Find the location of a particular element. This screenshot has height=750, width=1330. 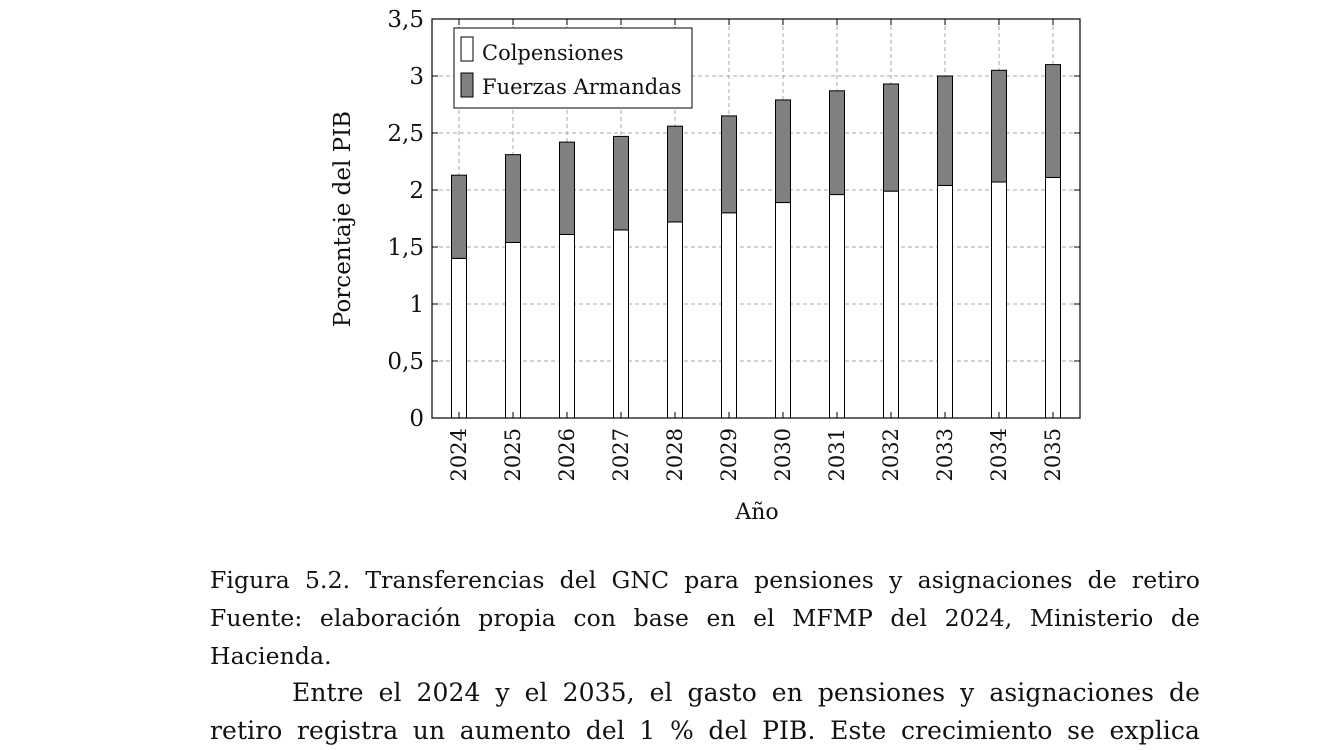

y-tick-label: 3,5 is located at coordinates (405, 20).